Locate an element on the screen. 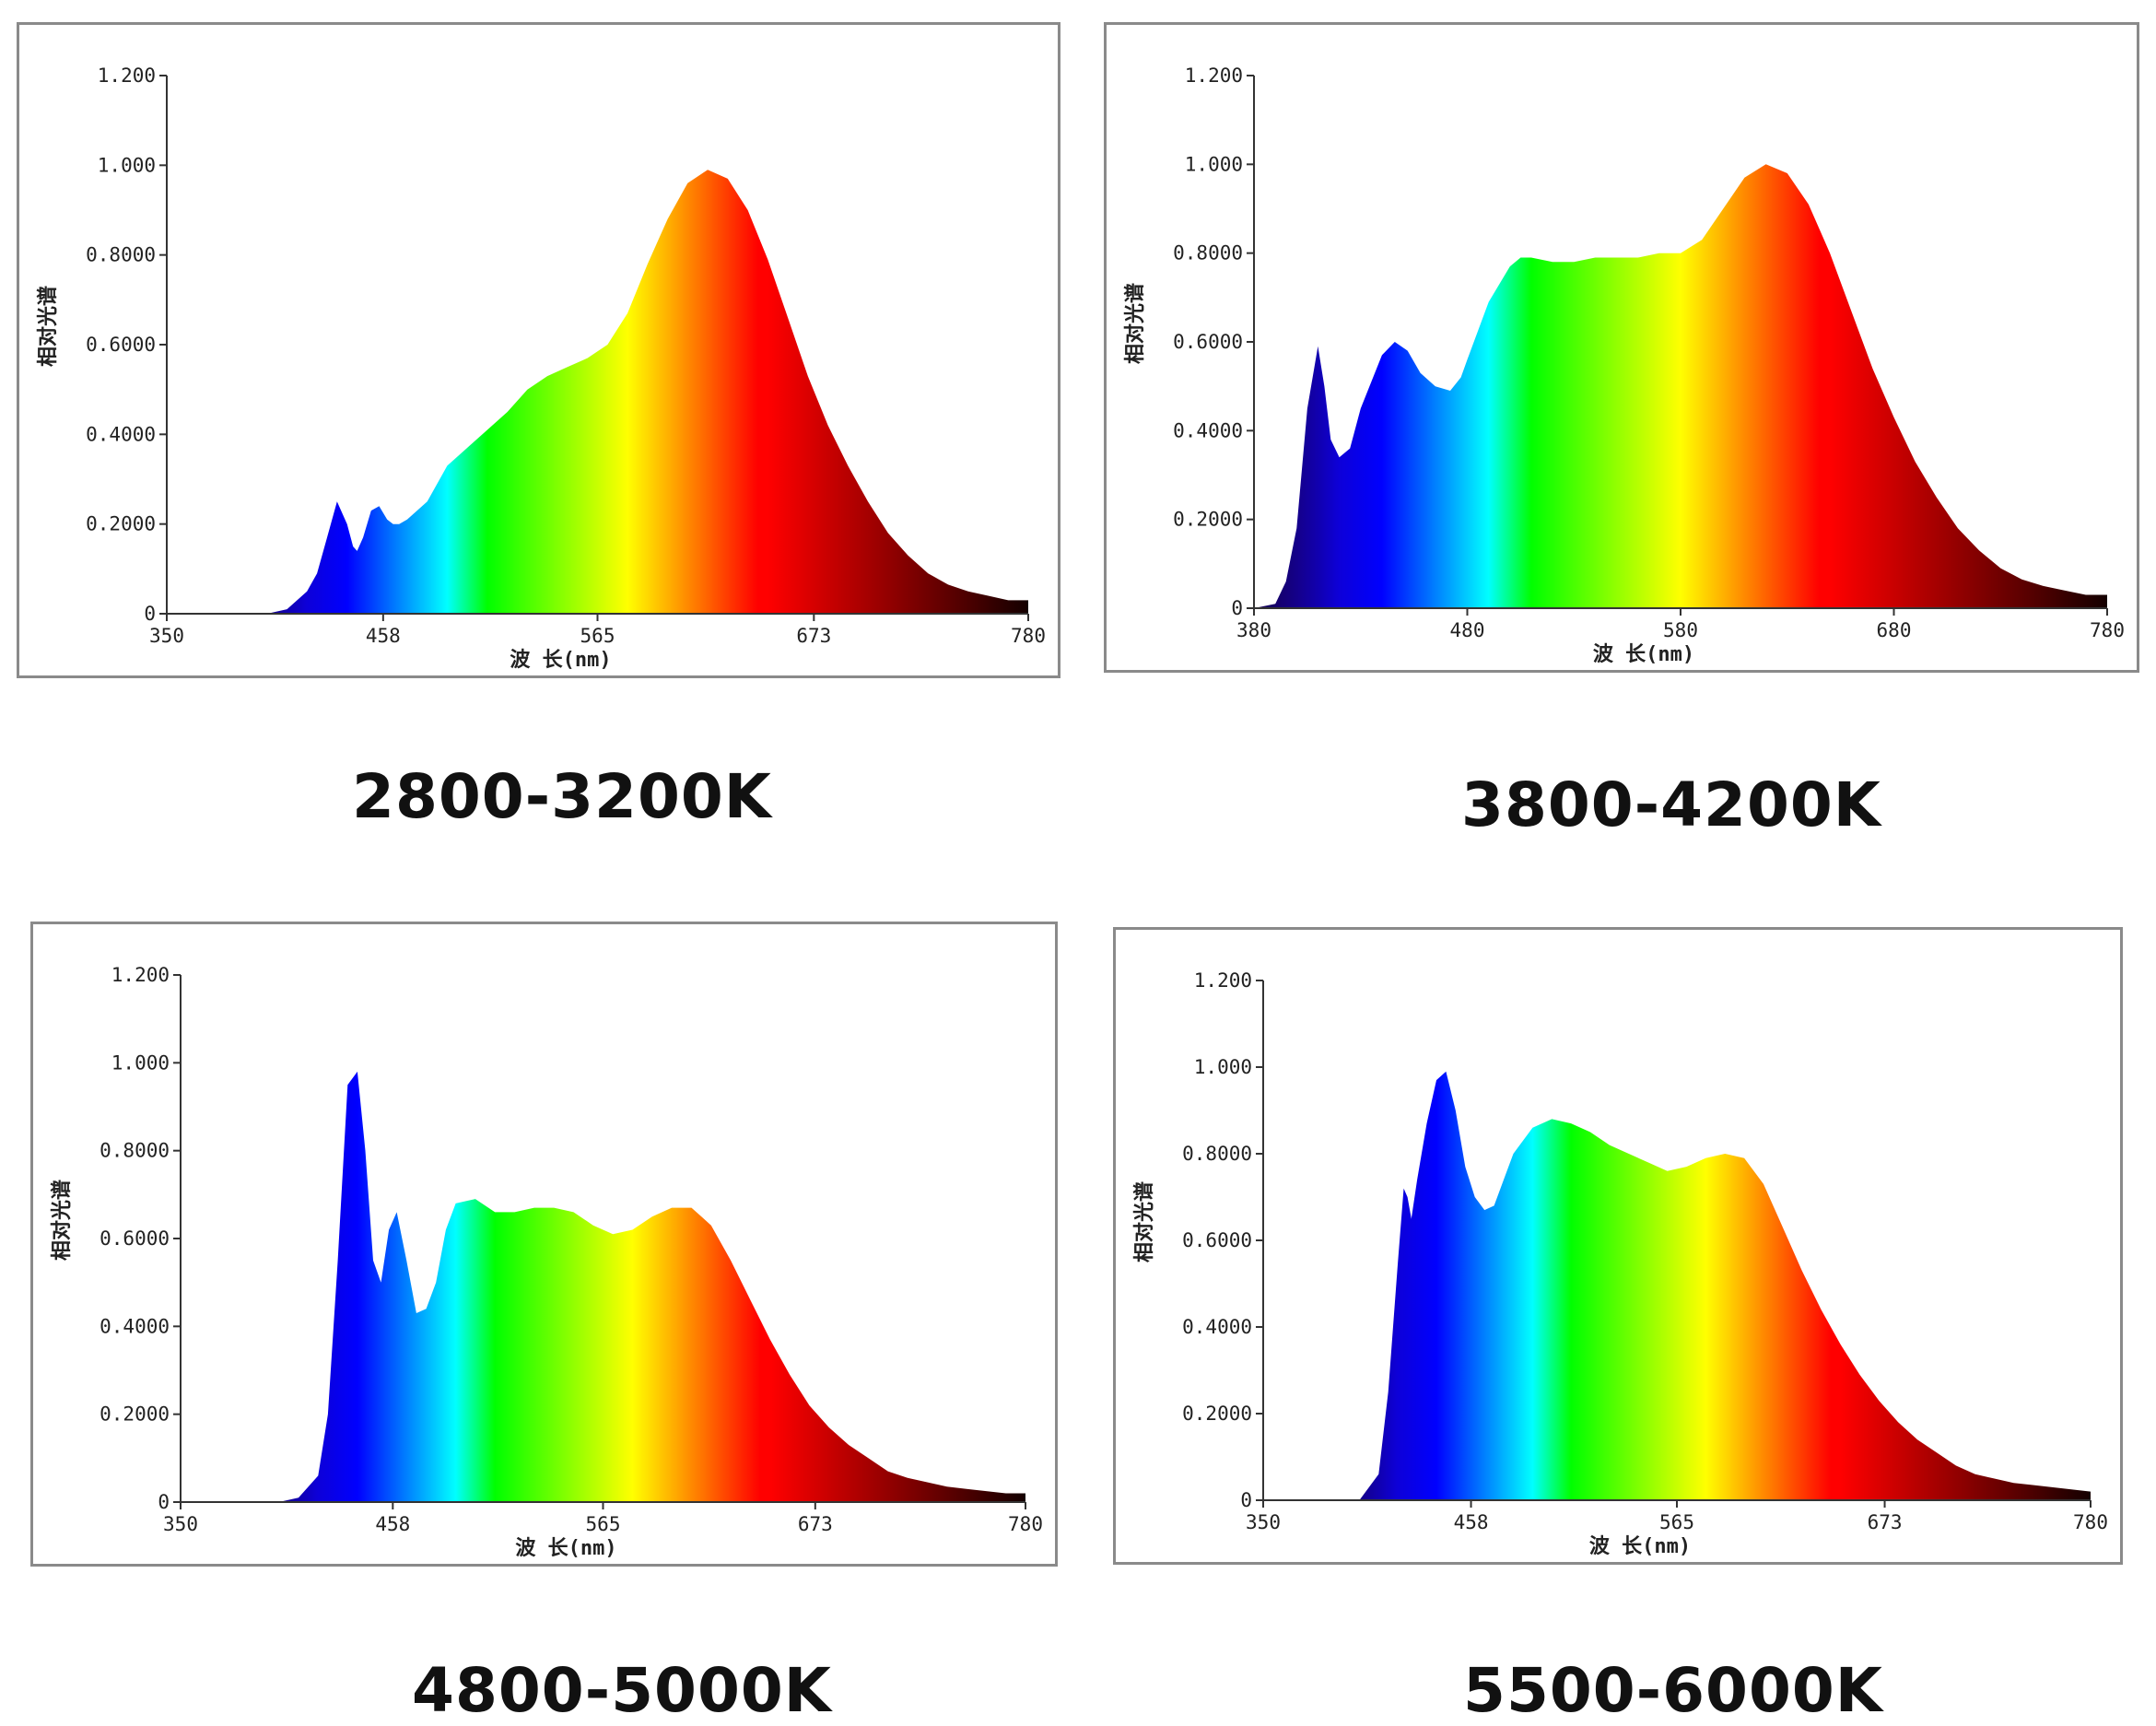 The height and width of the screenshot is (1726, 2156). caption-4: 5500-6000K is located at coordinates (1673, 1690).